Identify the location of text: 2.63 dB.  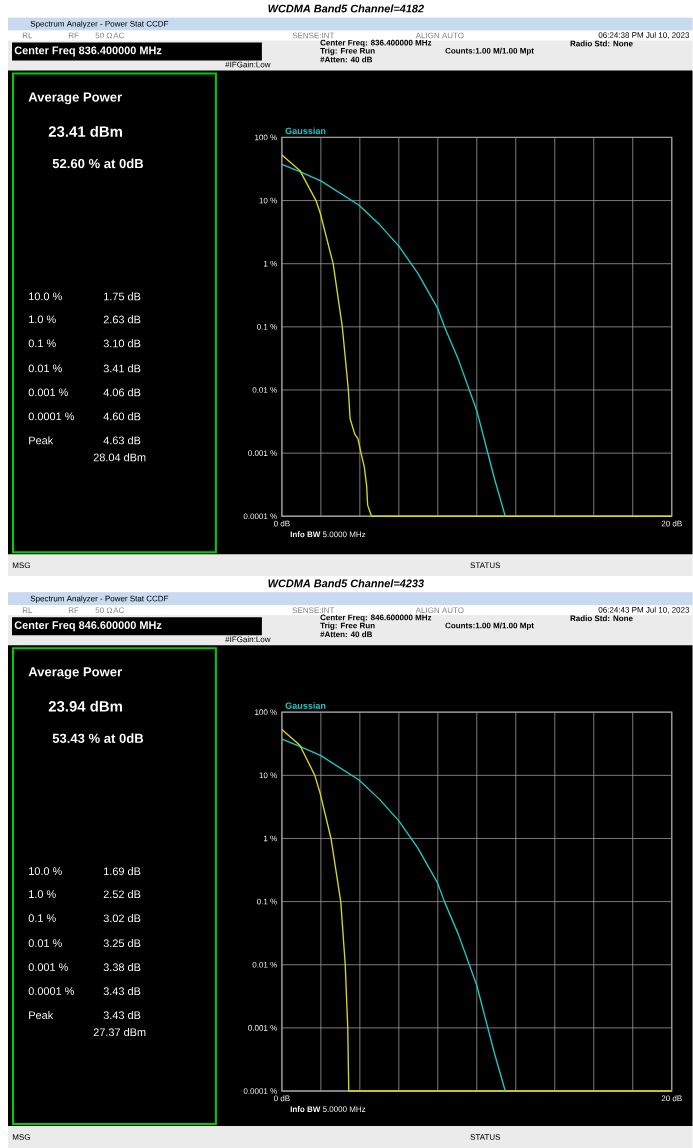
(122, 319).